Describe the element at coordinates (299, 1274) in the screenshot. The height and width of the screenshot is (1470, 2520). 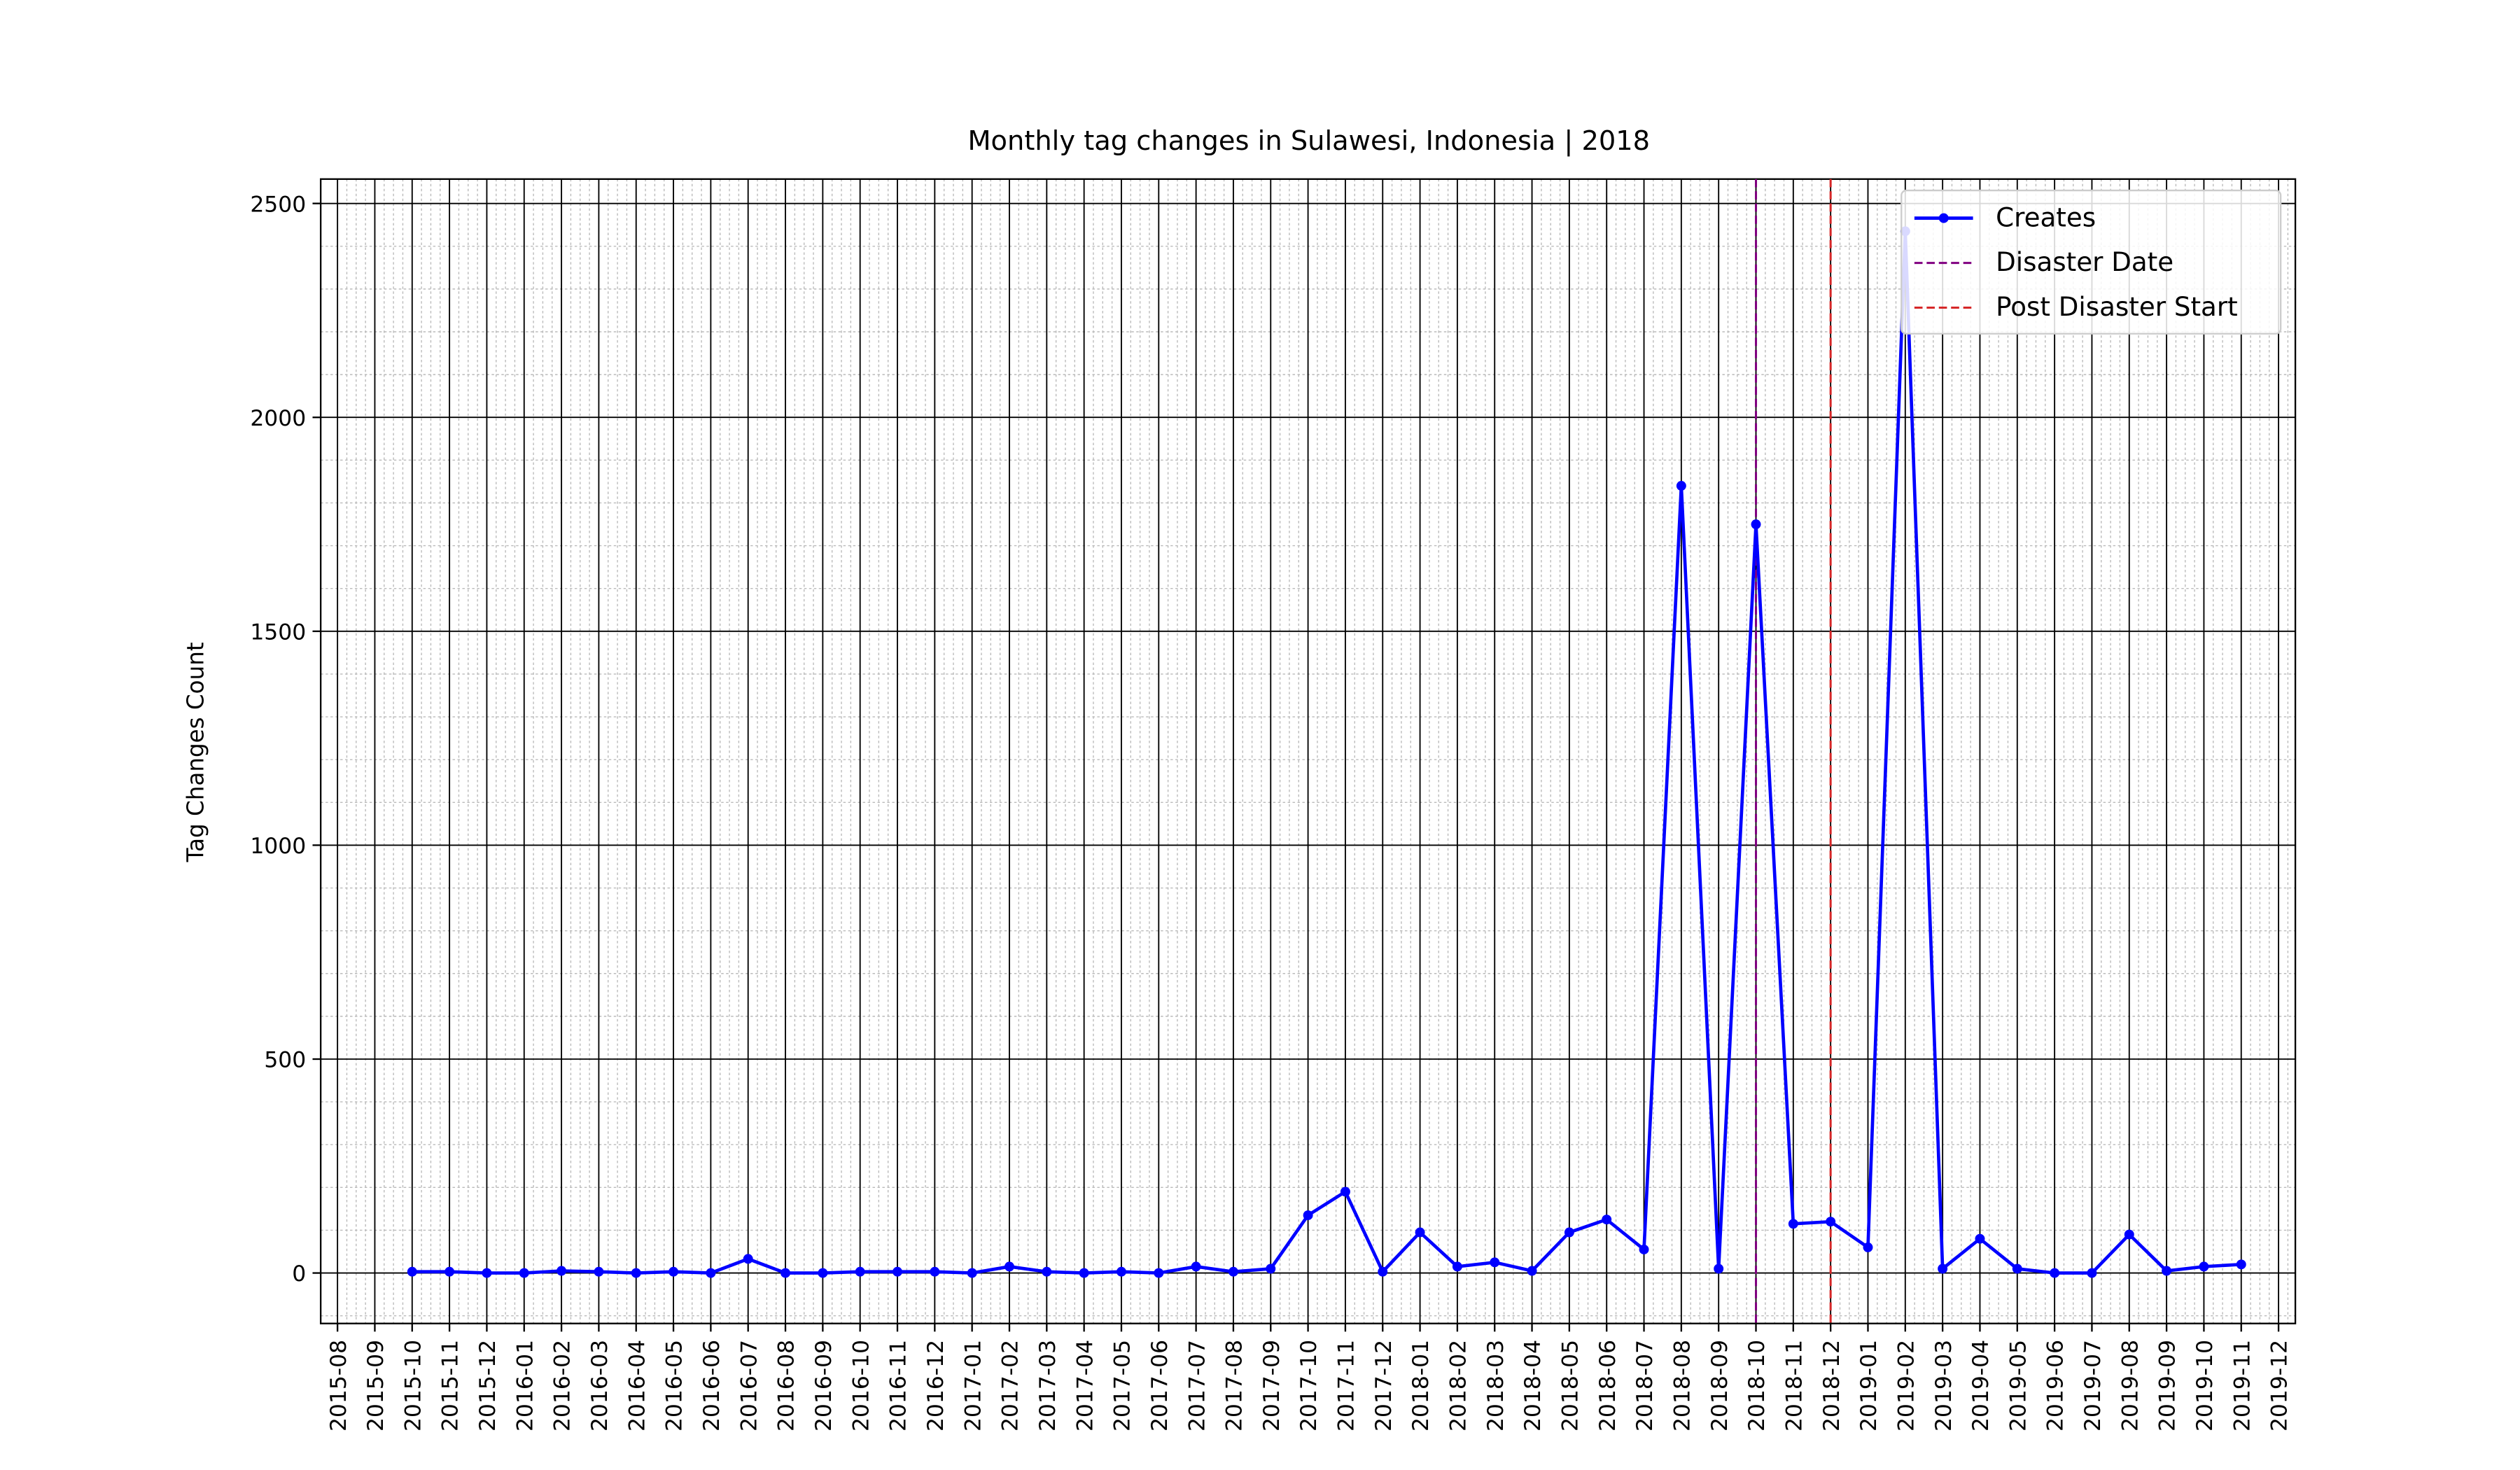
I see `y-tick-label: 0` at that location.